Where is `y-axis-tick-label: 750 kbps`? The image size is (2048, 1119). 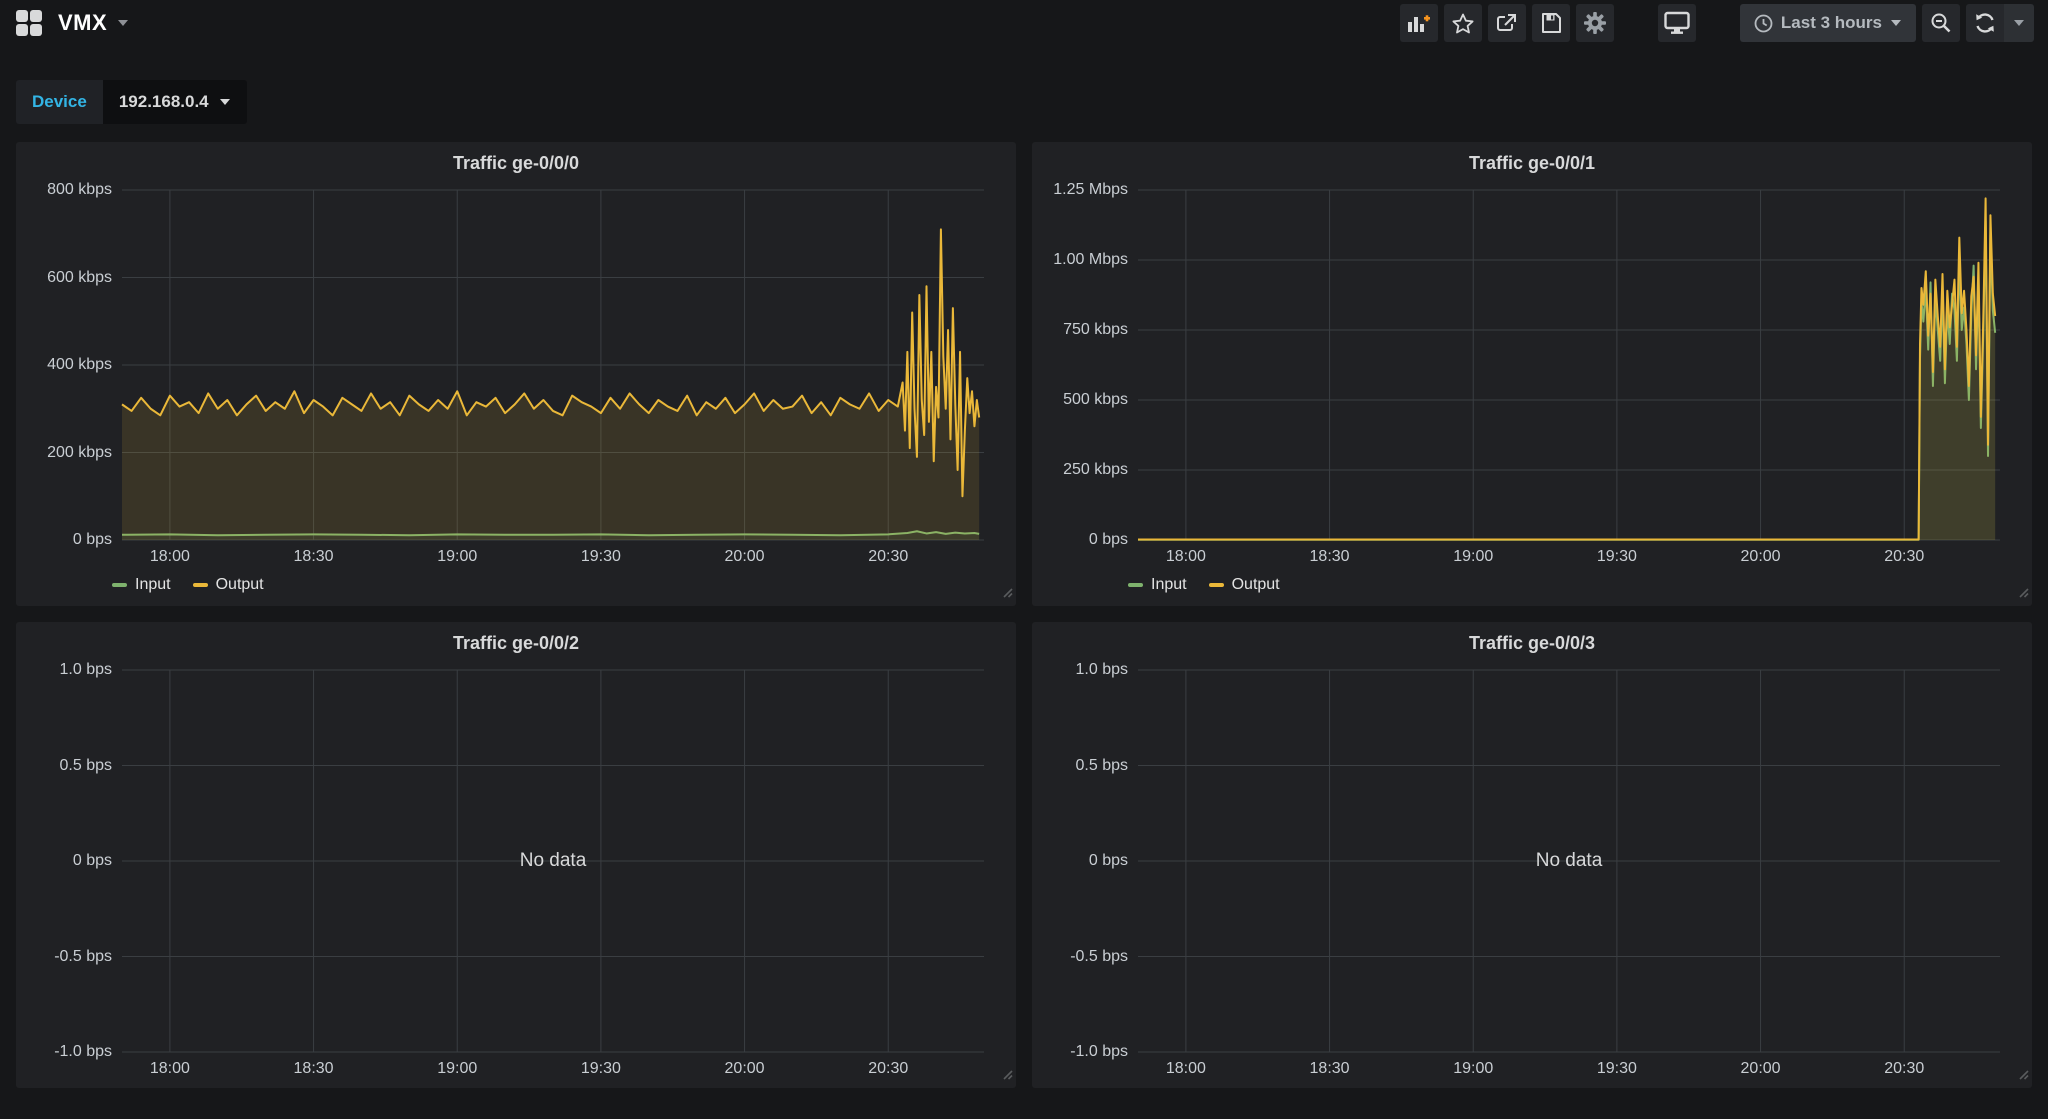 y-axis-tick-label: 750 kbps is located at coordinates (1095, 329).